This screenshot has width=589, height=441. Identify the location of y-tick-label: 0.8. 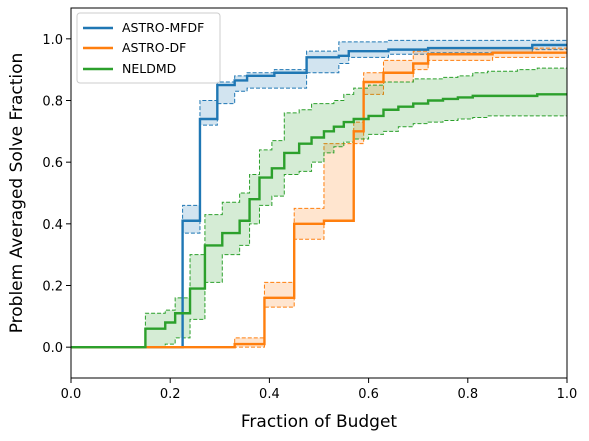
(52, 102).